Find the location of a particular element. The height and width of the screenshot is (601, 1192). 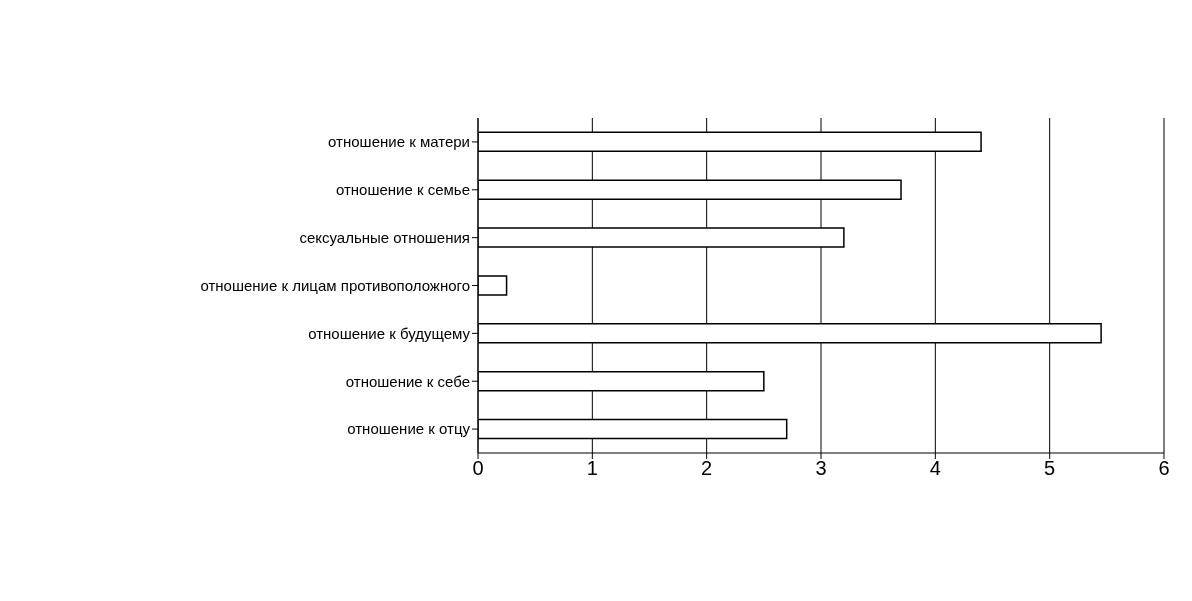

y-tick-label: отношение к лицам противоположного is located at coordinates (335, 285).